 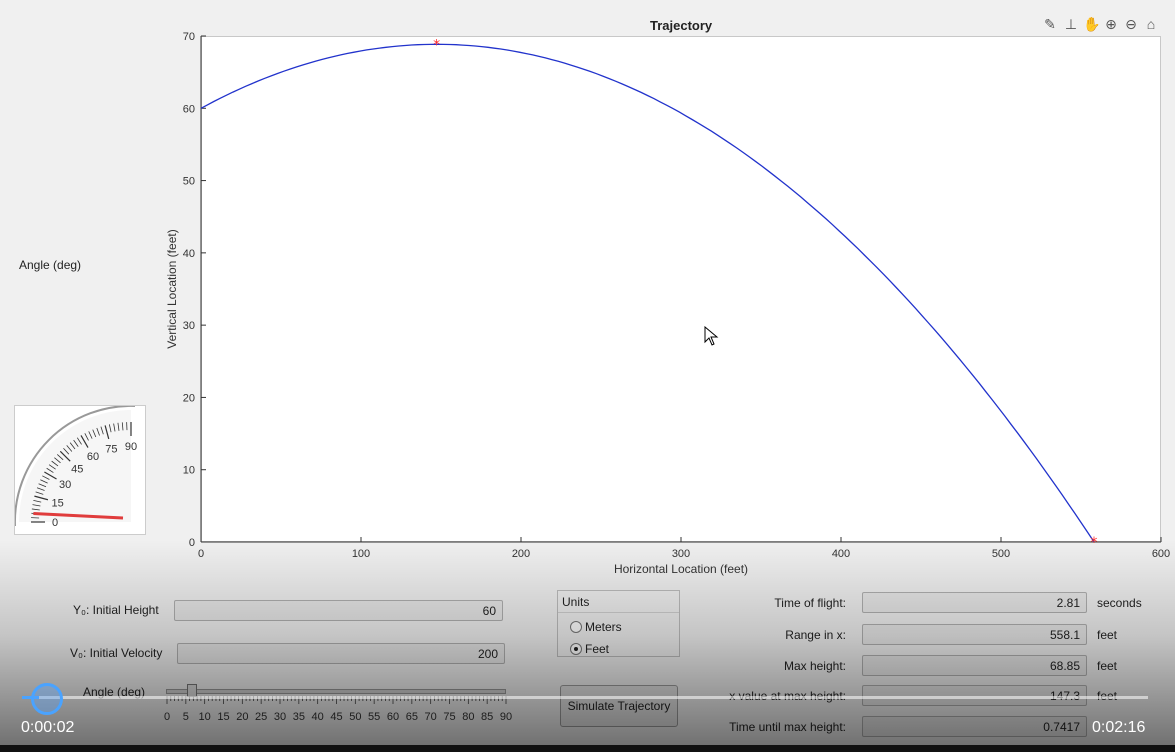 What do you see at coordinates (576, 627) in the screenshot?
I see `meters-radio` at bounding box center [576, 627].